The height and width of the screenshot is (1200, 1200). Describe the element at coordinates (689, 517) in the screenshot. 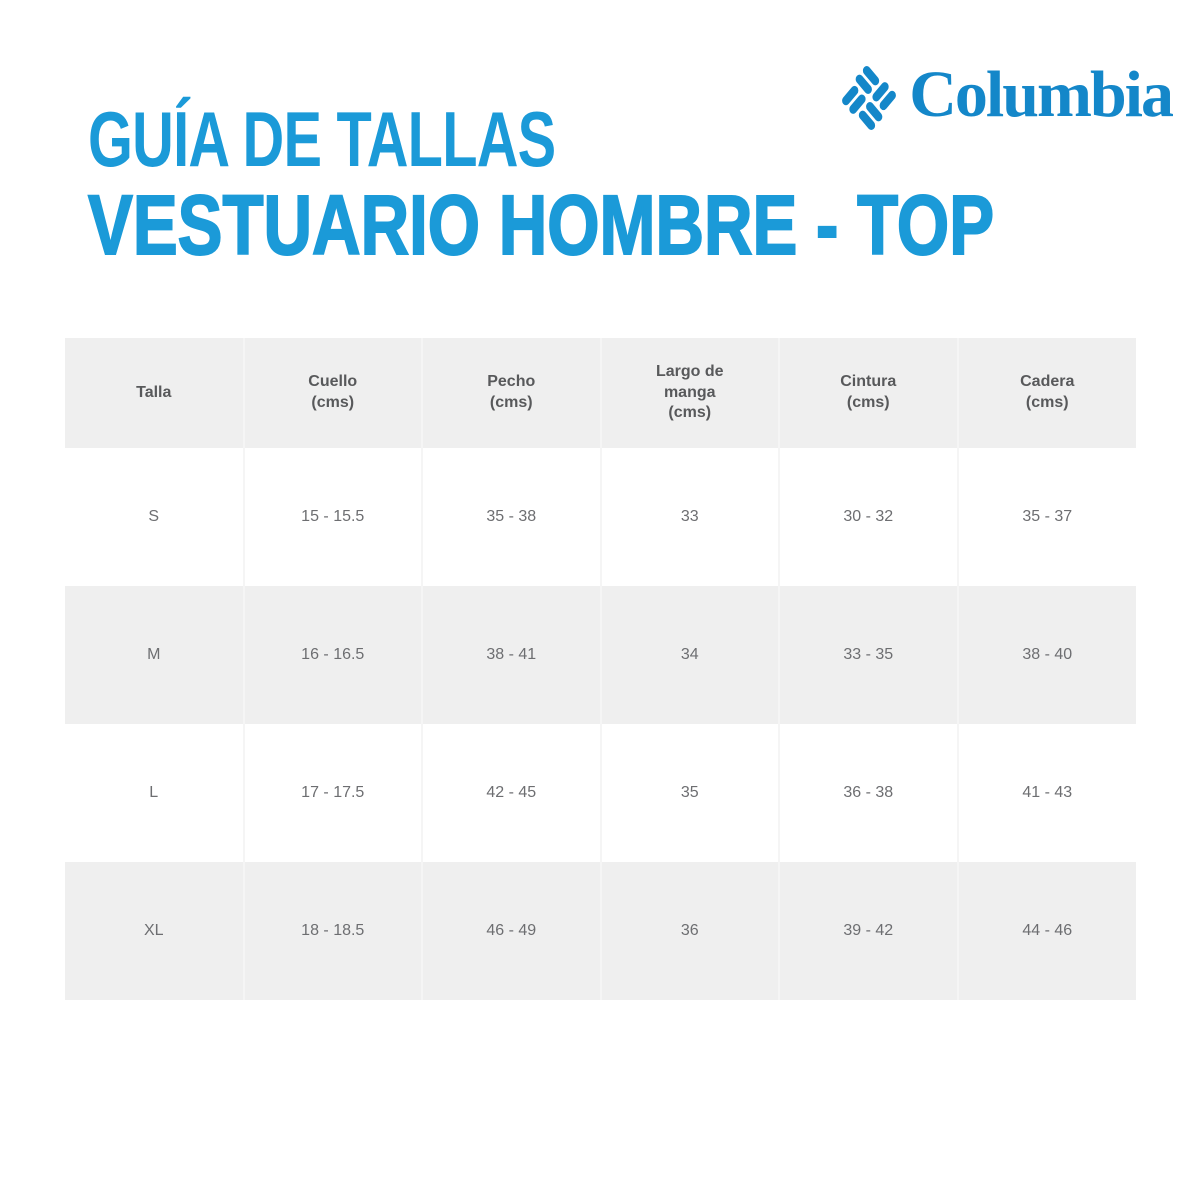

I see `measurement-cell: 33` at that location.